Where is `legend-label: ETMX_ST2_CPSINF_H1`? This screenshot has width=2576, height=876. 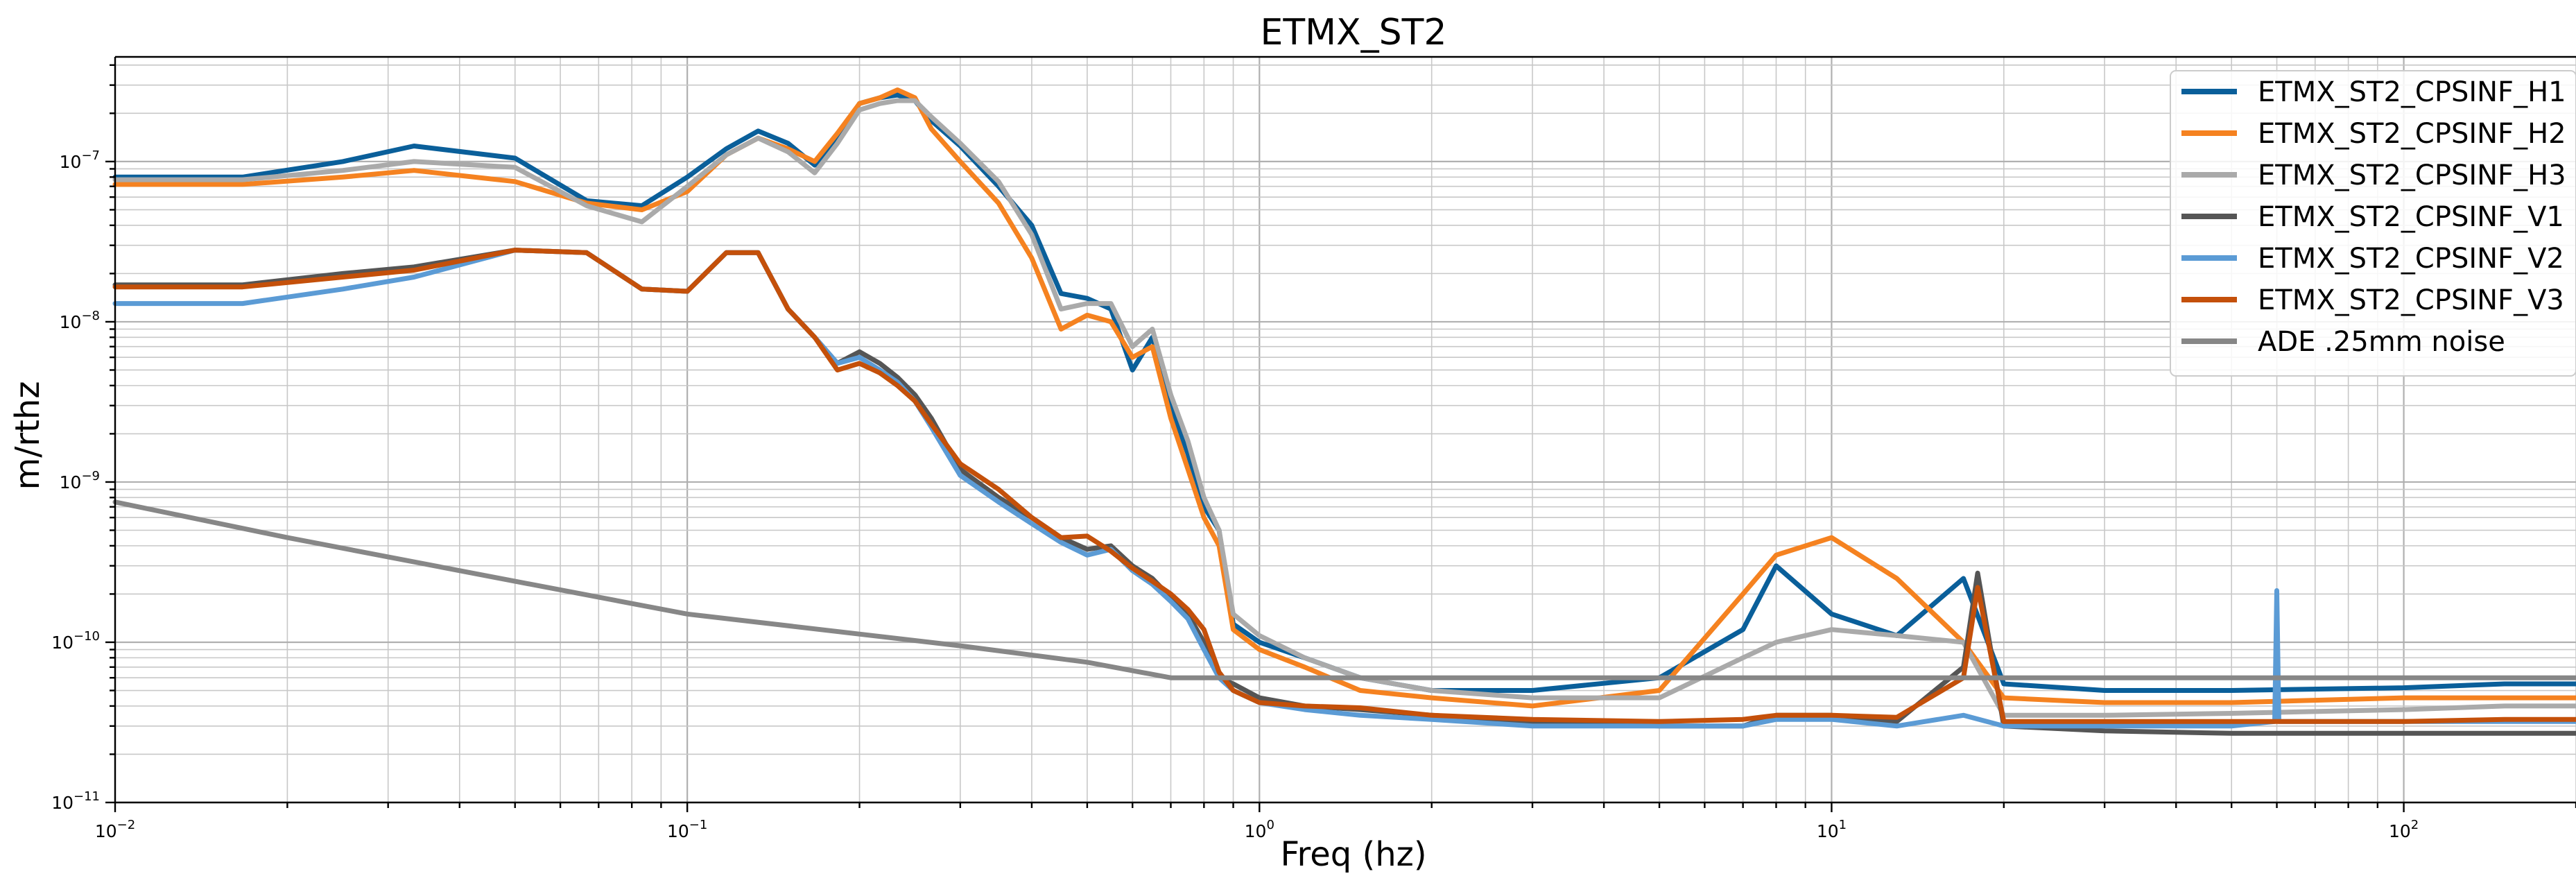 legend-label: ETMX_ST2_CPSINF_H1 is located at coordinates (2412, 92).